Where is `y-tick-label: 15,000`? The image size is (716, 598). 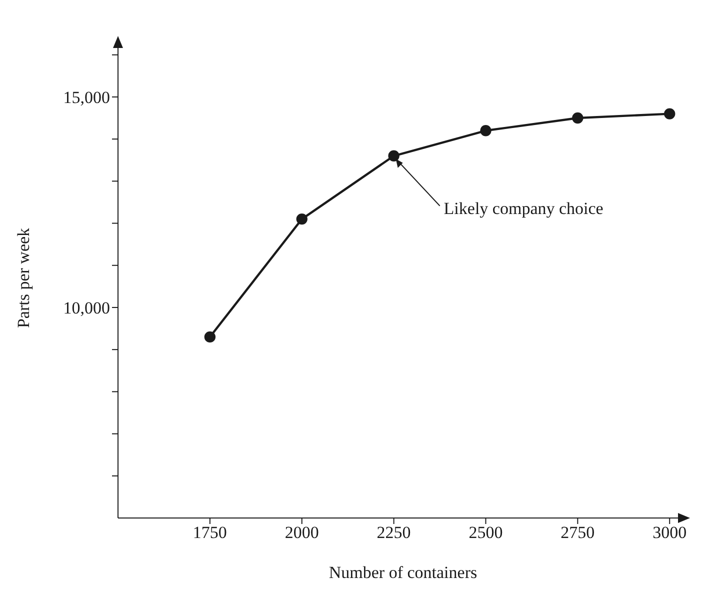 y-tick-label: 15,000 is located at coordinates (86, 97).